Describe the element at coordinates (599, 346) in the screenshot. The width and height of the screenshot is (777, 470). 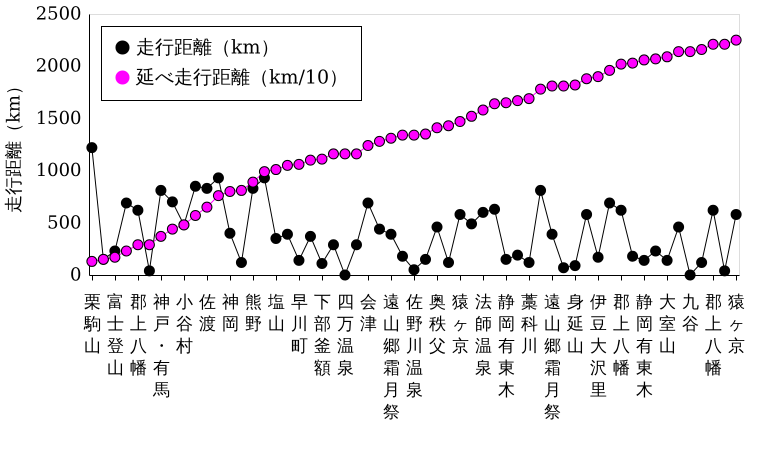
I see `x-tick-label: 伊豆大沢里` at that location.